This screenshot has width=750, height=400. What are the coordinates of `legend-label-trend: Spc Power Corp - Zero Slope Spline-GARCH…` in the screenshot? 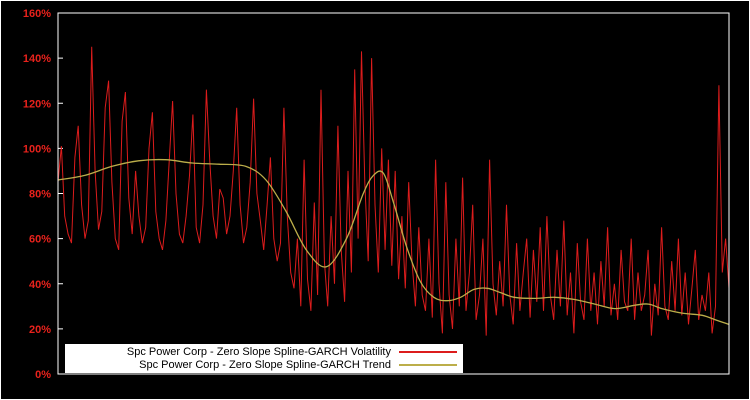 It's located at (265, 364).